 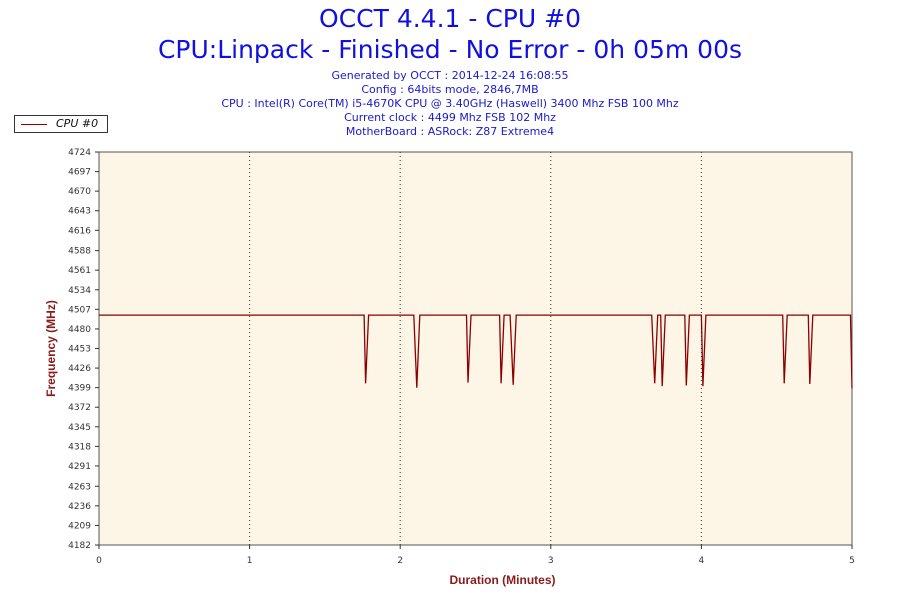 What do you see at coordinates (503, 580) in the screenshot?
I see `x-axis-title: Duration (Minutes)` at bounding box center [503, 580].